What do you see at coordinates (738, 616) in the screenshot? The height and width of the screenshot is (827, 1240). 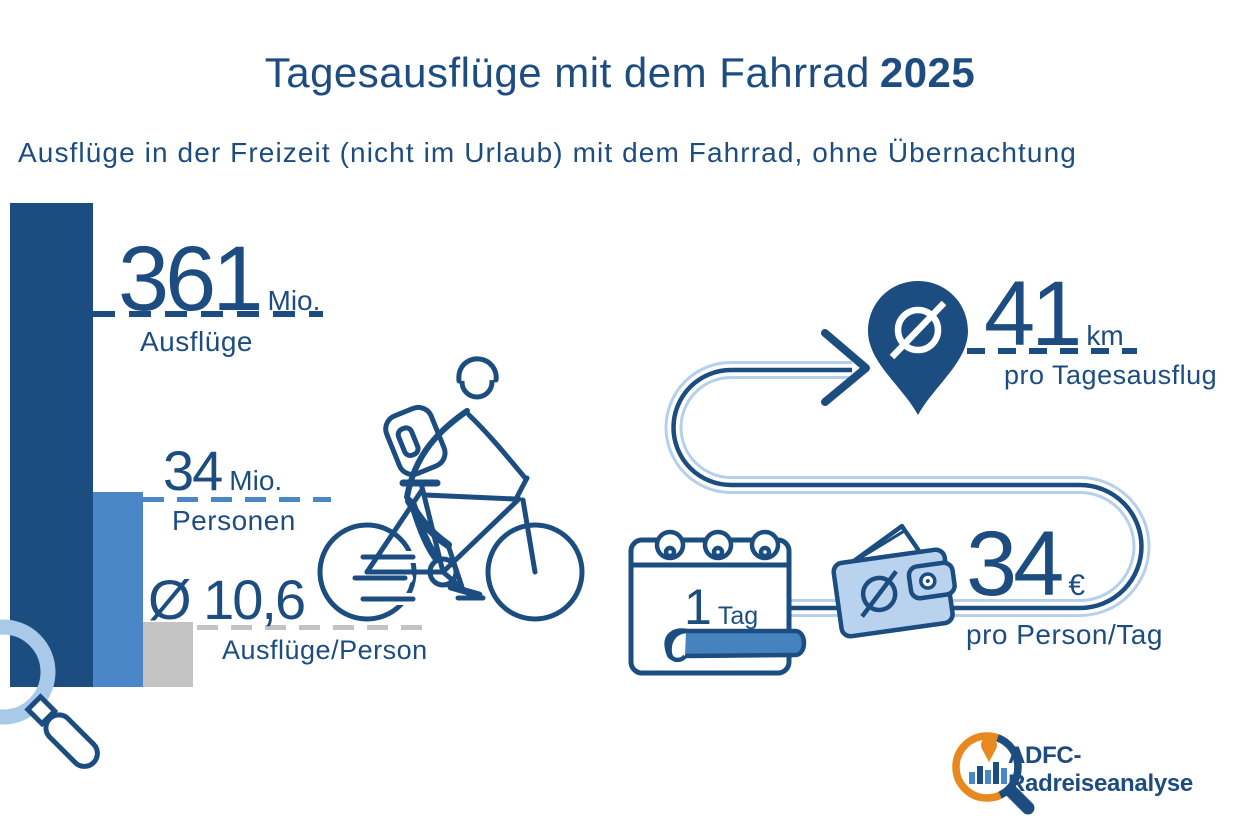 I see `stat-duration-unit: Tag` at bounding box center [738, 616].